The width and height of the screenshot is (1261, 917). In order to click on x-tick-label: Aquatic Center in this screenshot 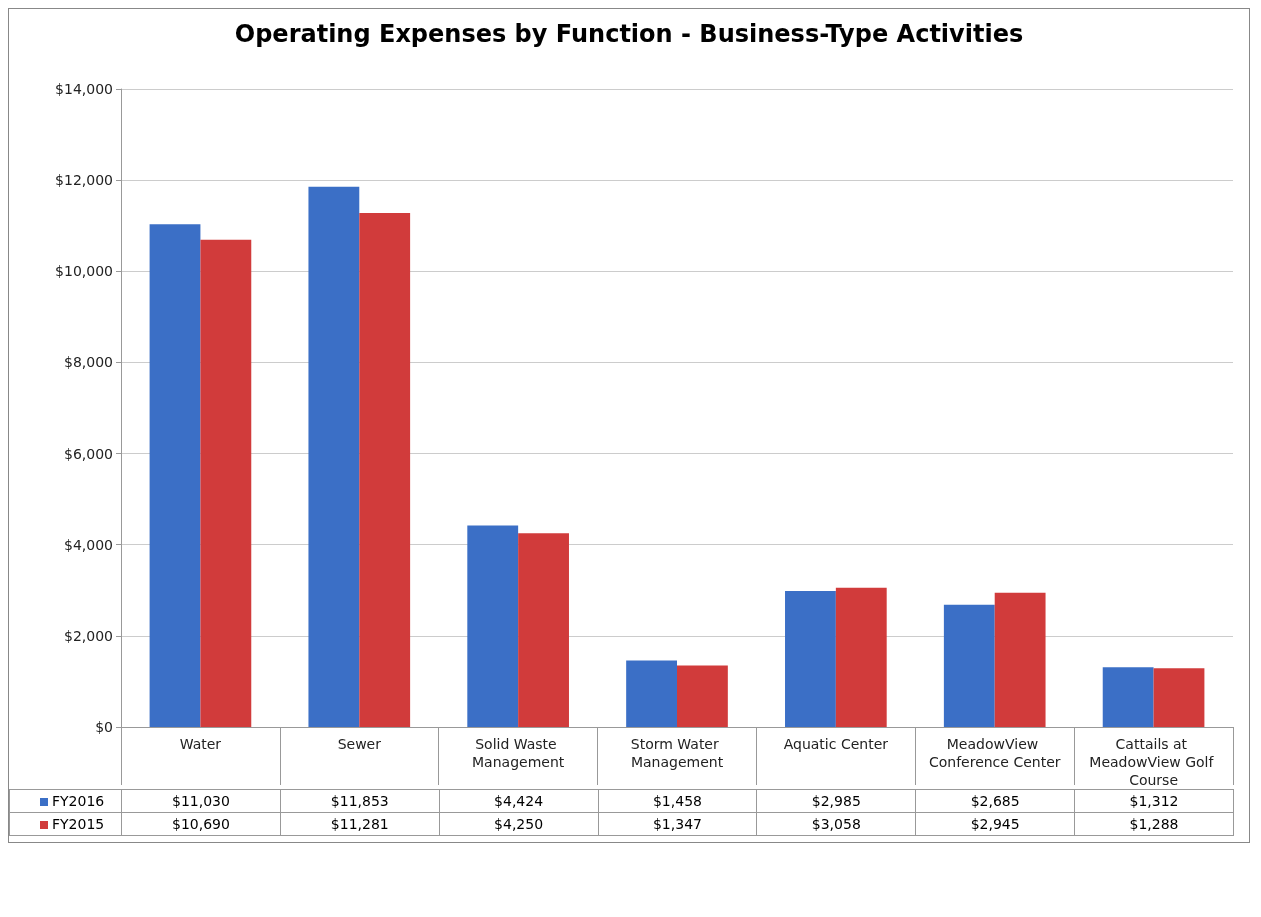, I will do `click(836, 744)`.